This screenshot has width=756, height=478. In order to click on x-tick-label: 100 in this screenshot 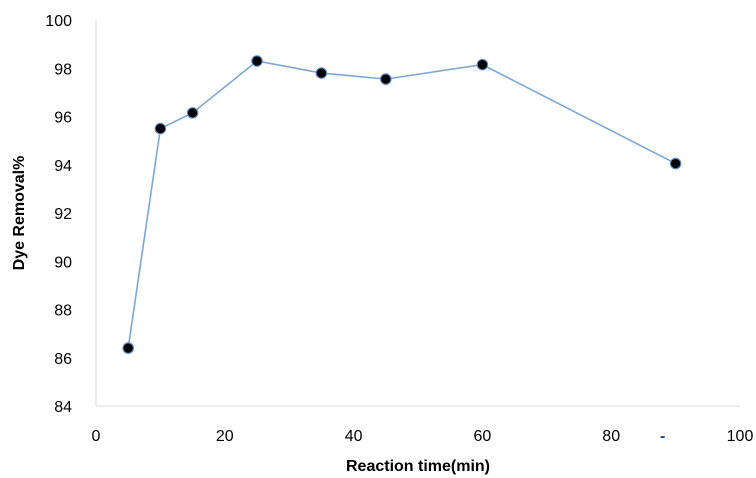, I will do `click(740, 436)`.